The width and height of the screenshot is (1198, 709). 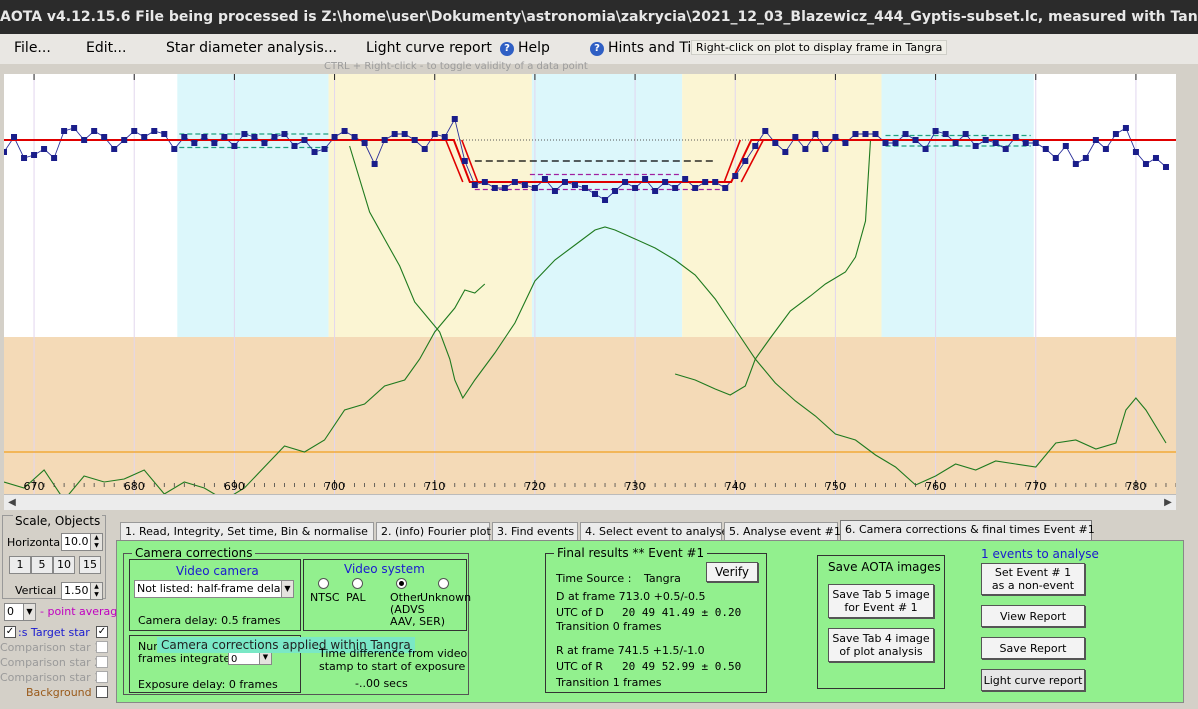 What do you see at coordinates (381, 683) in the screenshot?
I see `time-diff-value: -..00 secs` at bounding box center [381, 683].